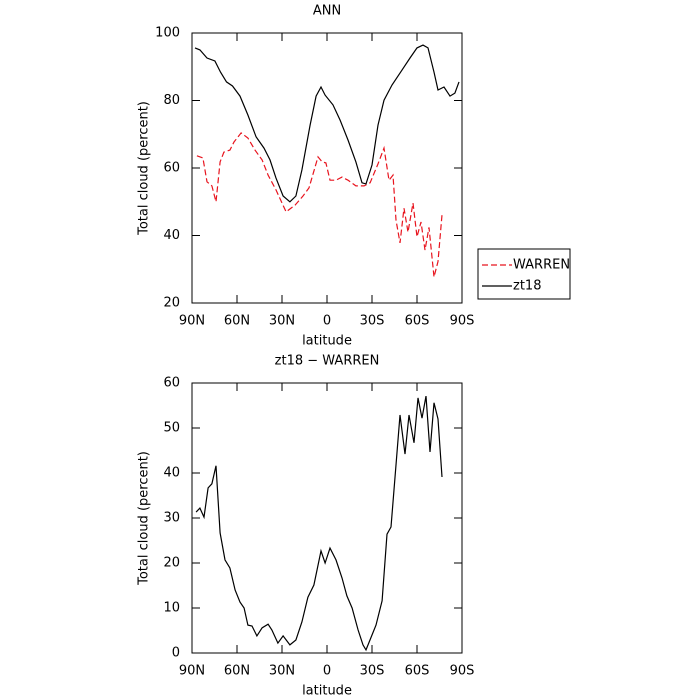  Describe the element at coordinates (171, 608) in the screenshot. I see `y-tick-label: 10` at that location.